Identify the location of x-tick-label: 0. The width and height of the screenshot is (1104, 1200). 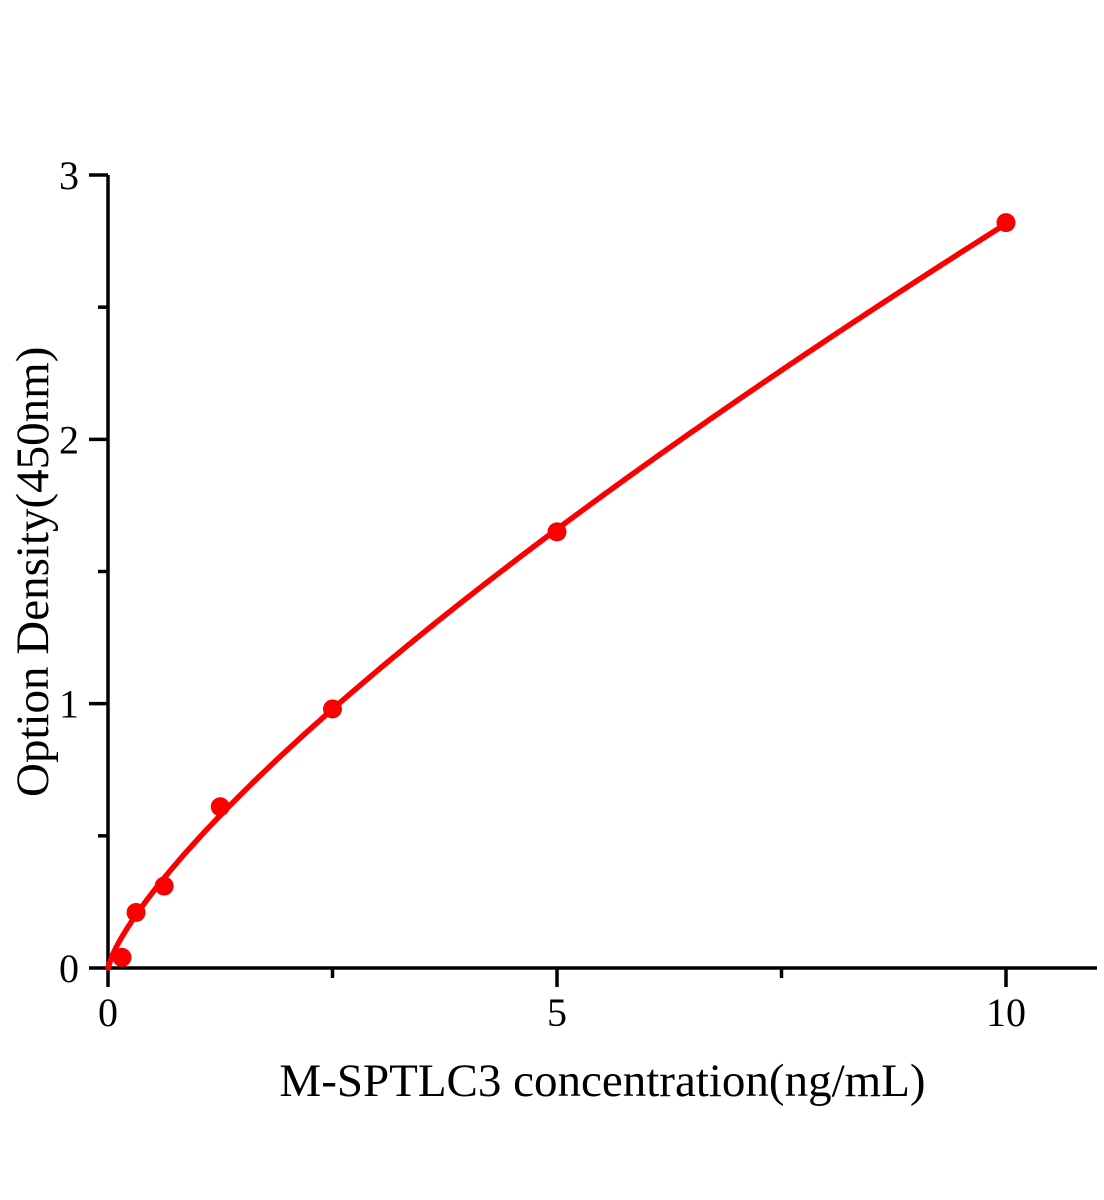
(108, 1012).